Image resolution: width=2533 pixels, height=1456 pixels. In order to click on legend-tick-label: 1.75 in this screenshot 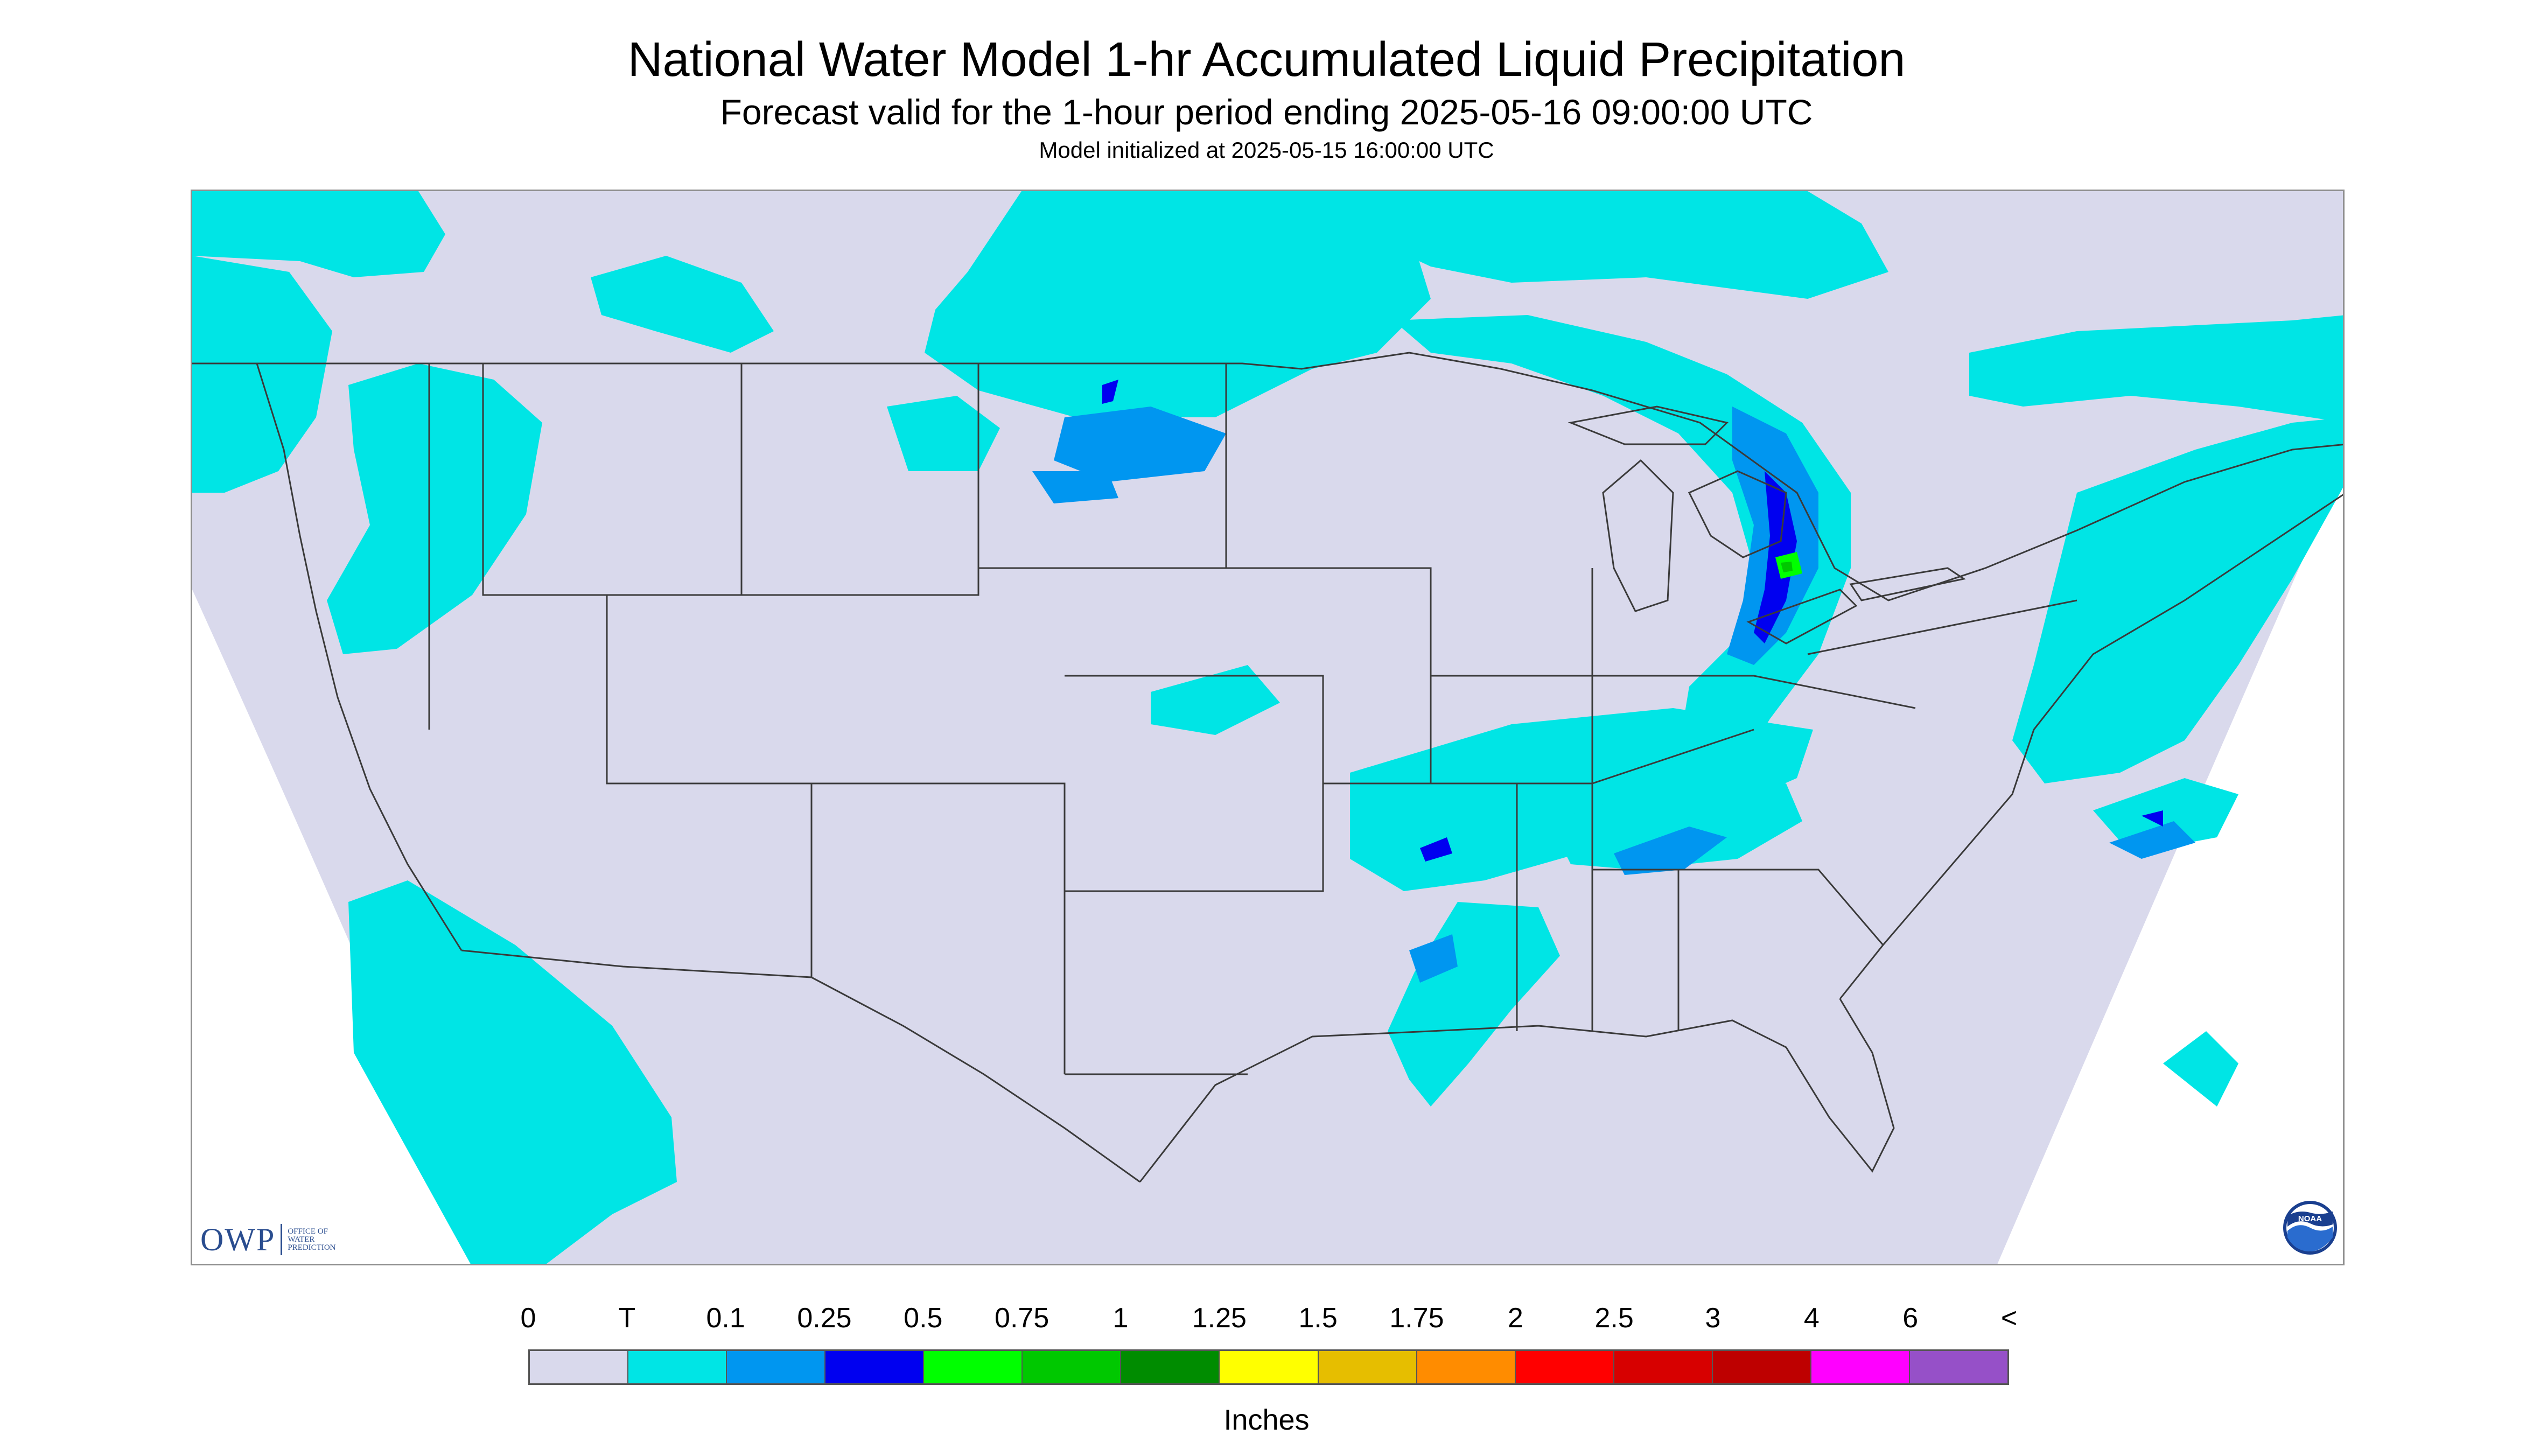, I will do `click(1417, 1318)`.